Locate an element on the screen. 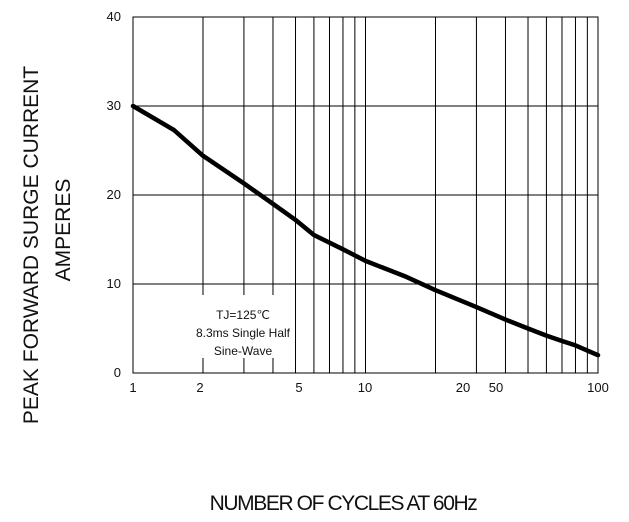 Image resolution: width=629 pixels, height=522 pixels. y-tick-label: 30 is located at coordinates (114, 105).